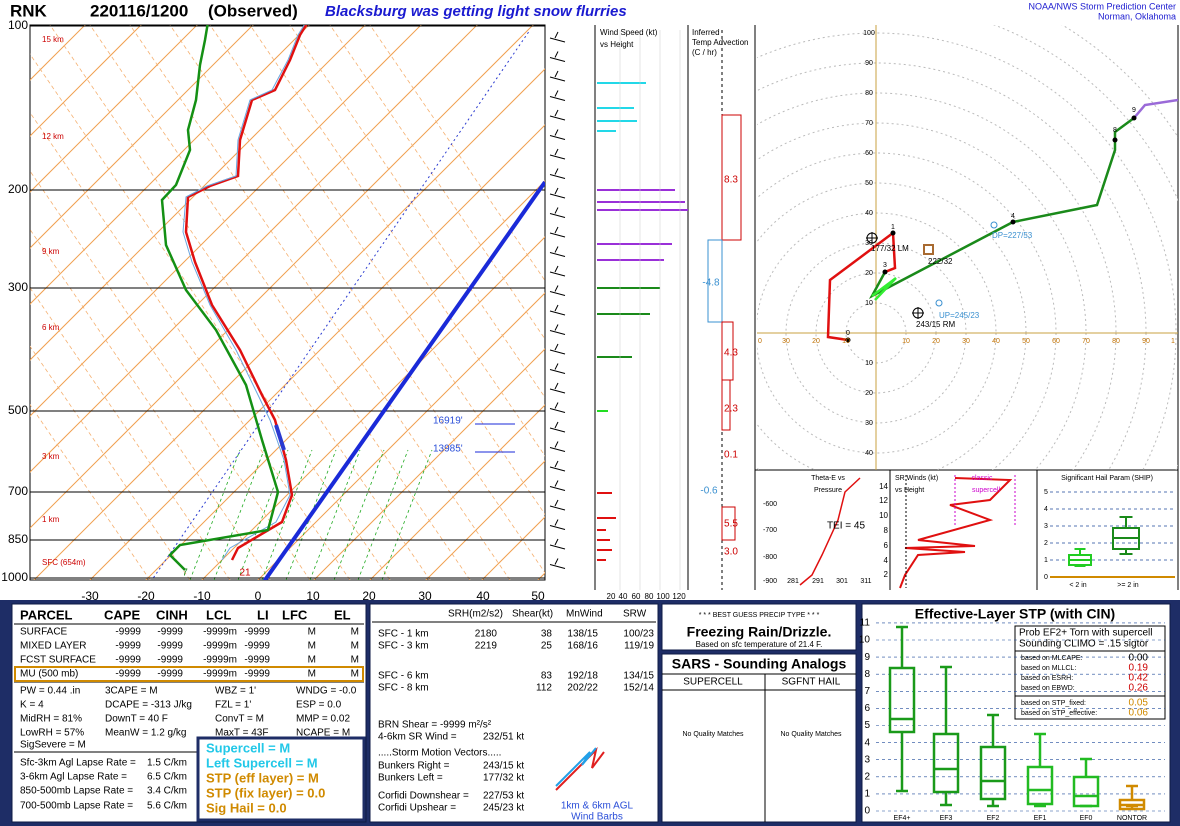  I want to click on tick-label: EF4+, so click(902, 818).